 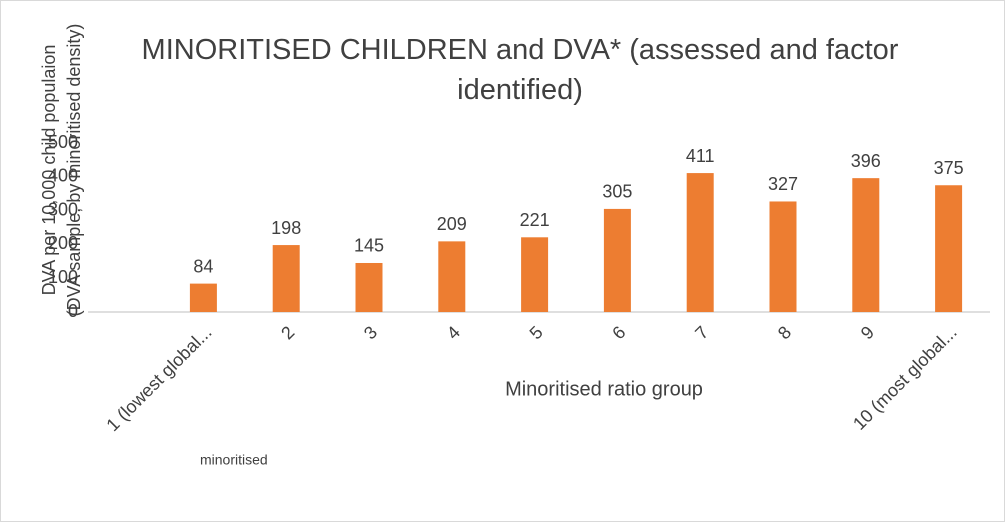 What do you see at coordinates (618, 332) in the screenshot?
I see `x-tick-label: 6` at bounding box center [618, 332].